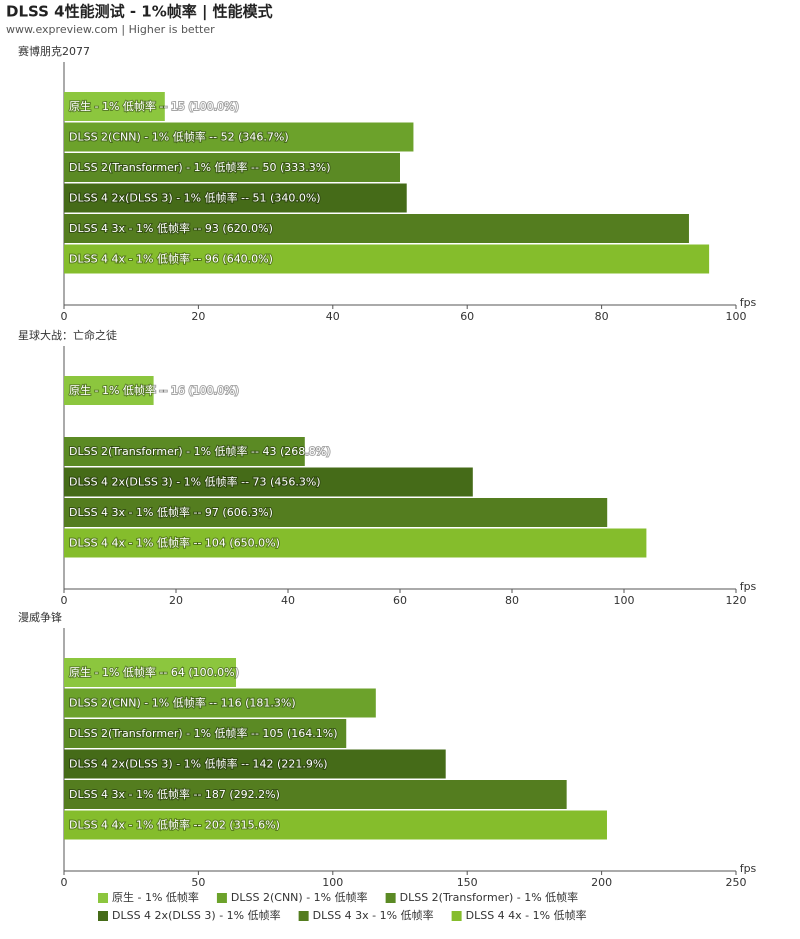 The height and width of the screenshot is (939, 800). I want to click on value-label: DLSS 4 4x - 1% 低帧率 -- 104 (650.0%), so click(174, 543).